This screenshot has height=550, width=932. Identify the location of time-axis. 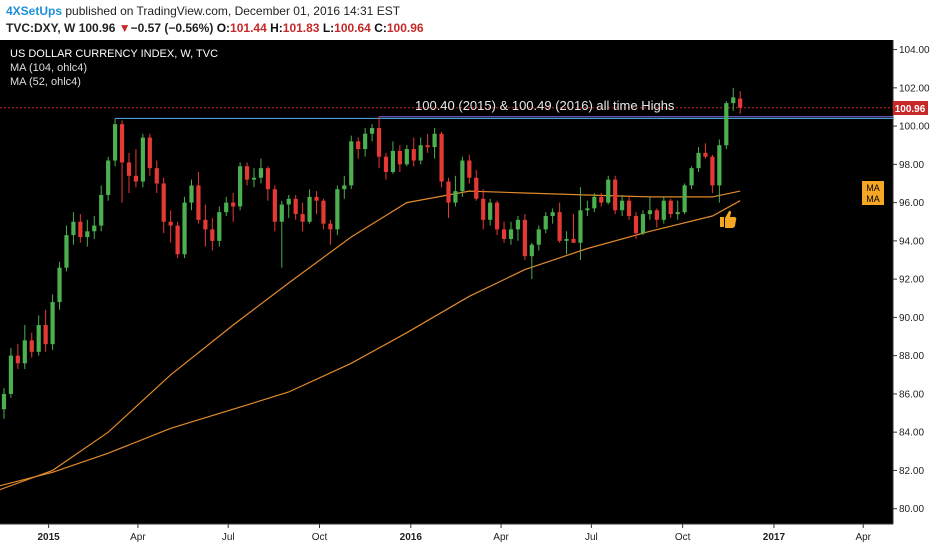
(446, 537).